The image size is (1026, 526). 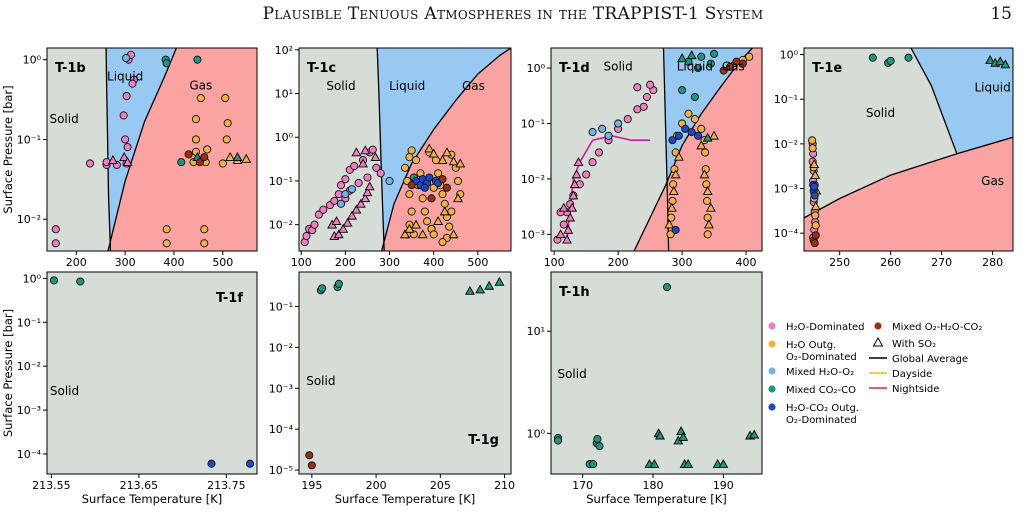 I want to click on legend-label: H₂O-Dominated, so click(x=825, y=327).